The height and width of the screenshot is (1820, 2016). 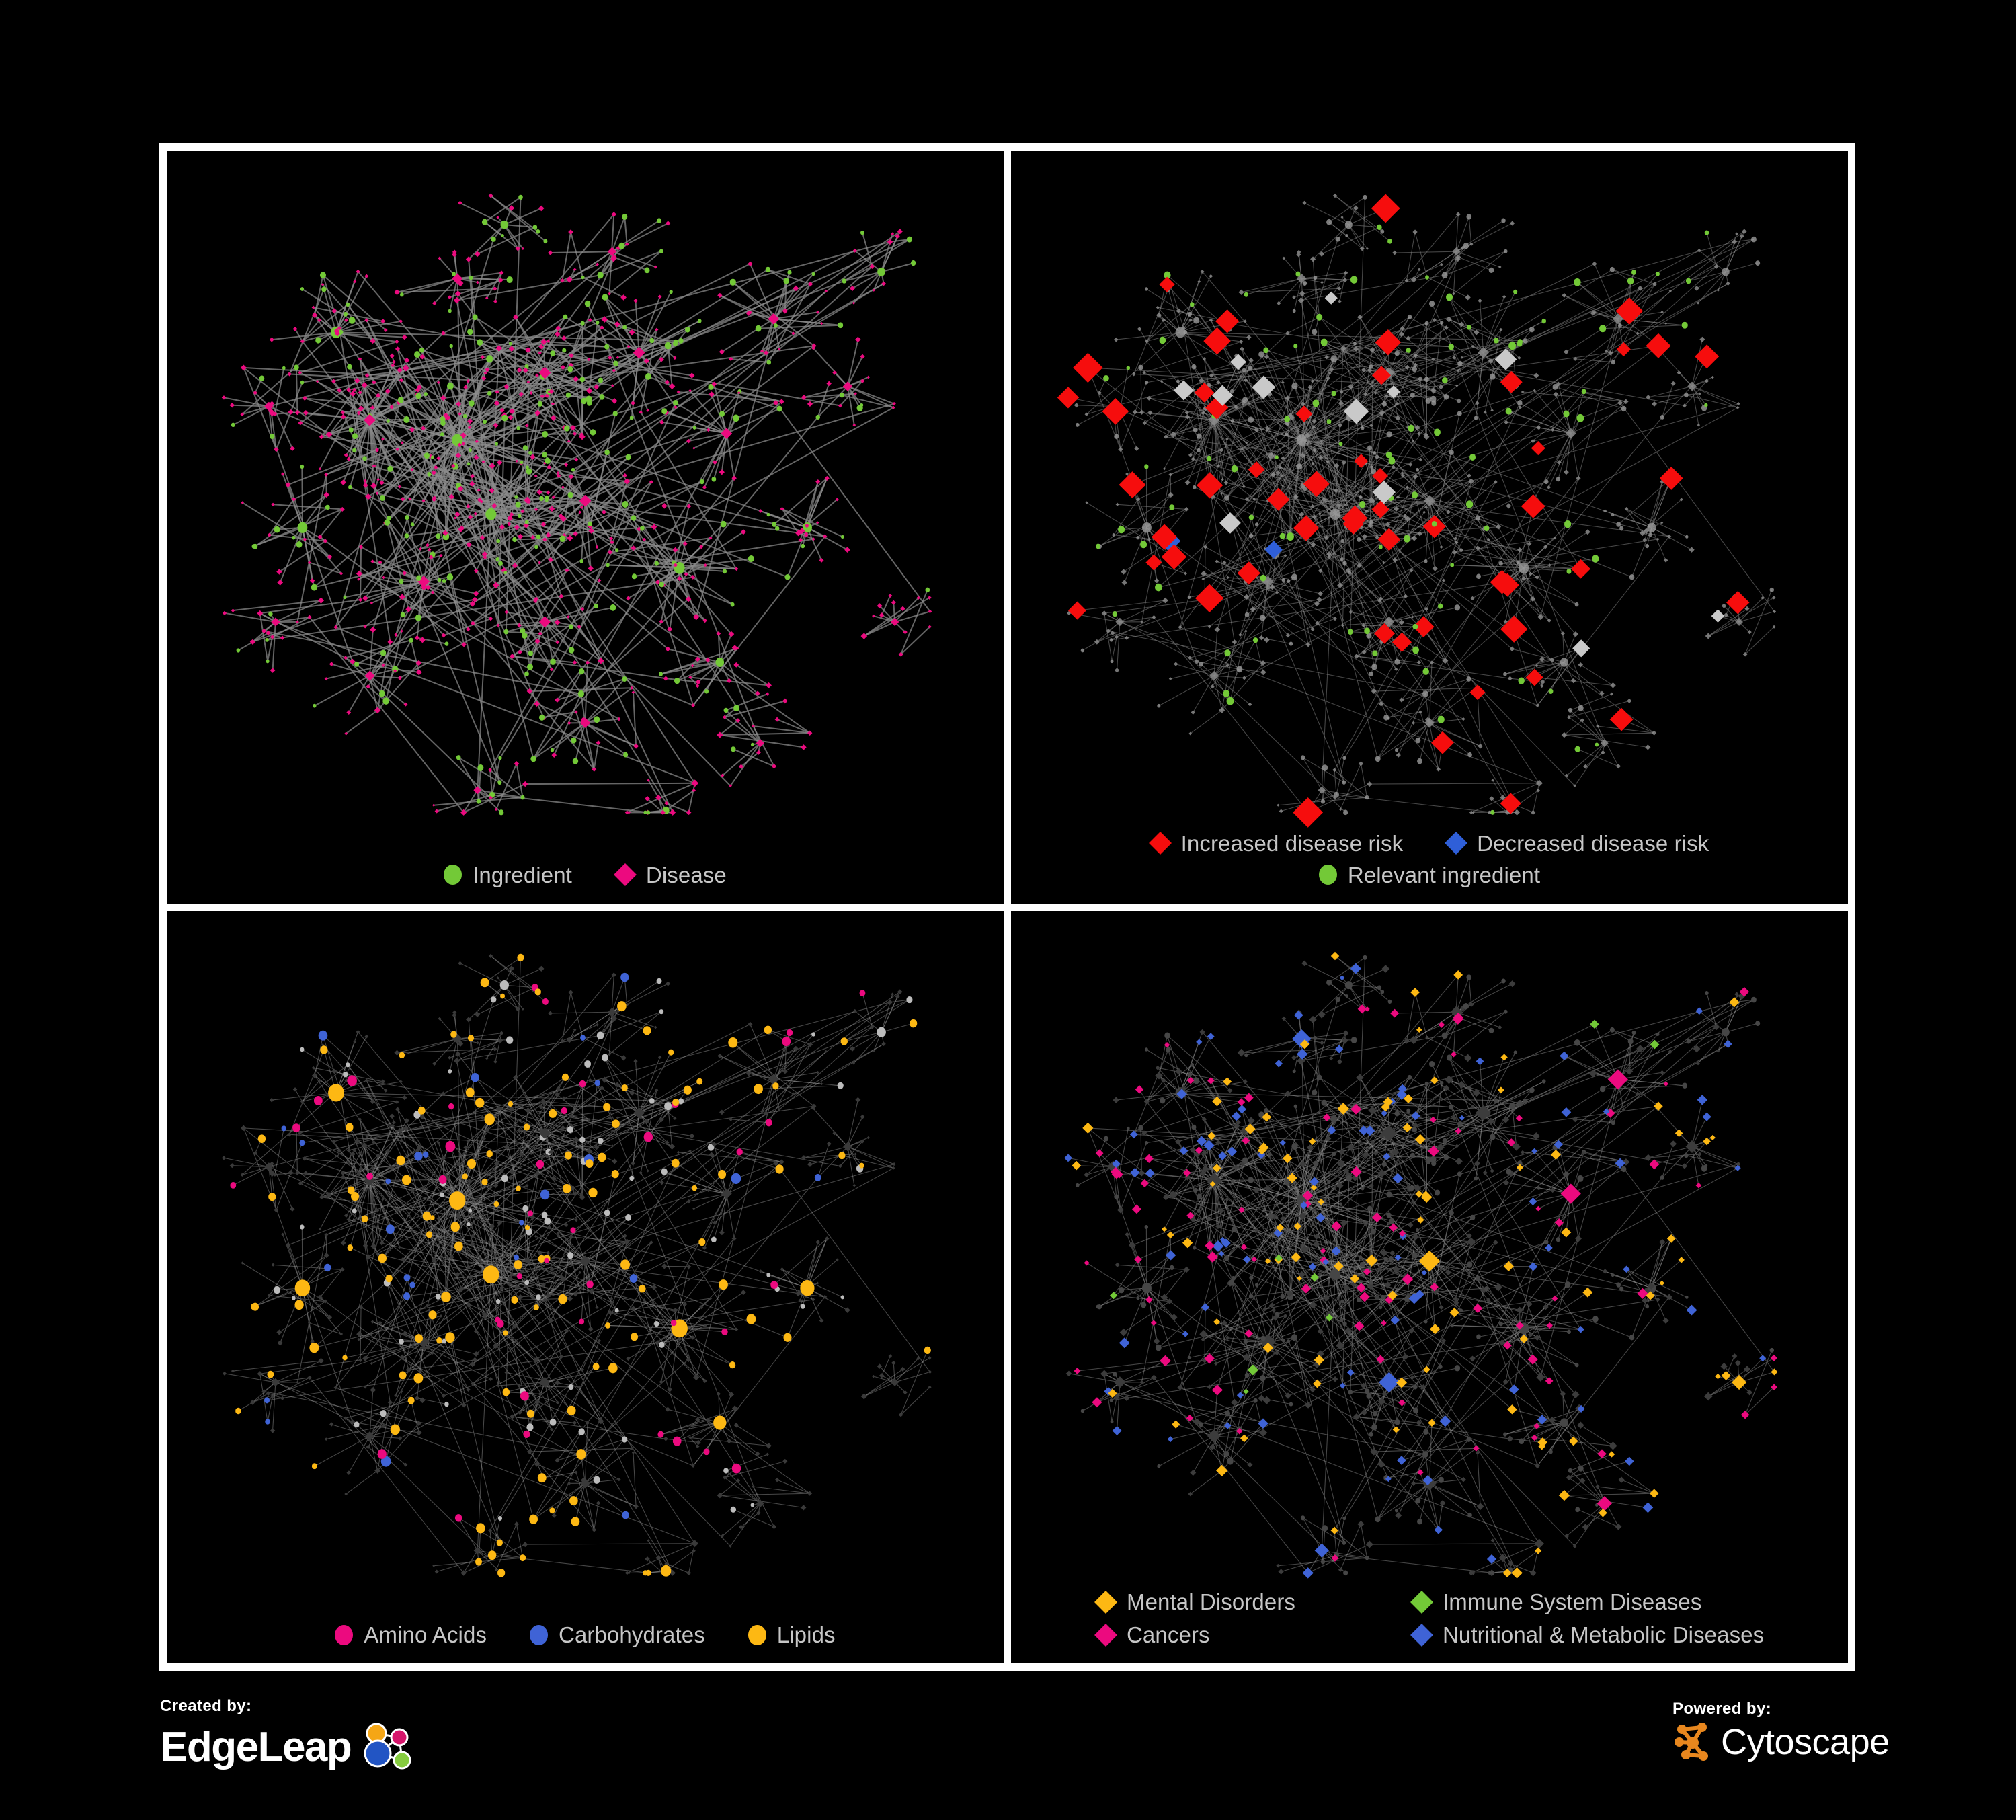 What do you see at coordinates (1691, 1742) in the screenshot?
I see `cytoscape-network-icon` at bounding box center [1691, 1742].